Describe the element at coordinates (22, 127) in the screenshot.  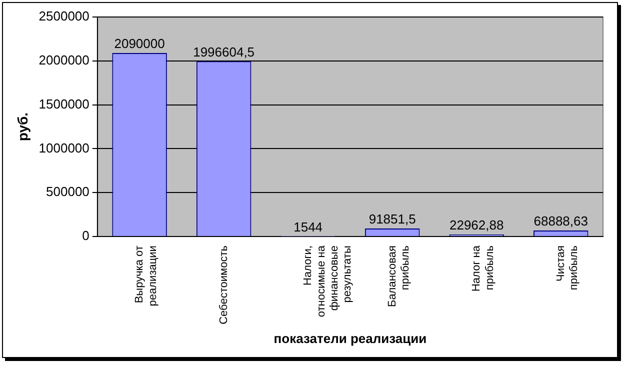
I see `y-axis-title: руб.` at that location.